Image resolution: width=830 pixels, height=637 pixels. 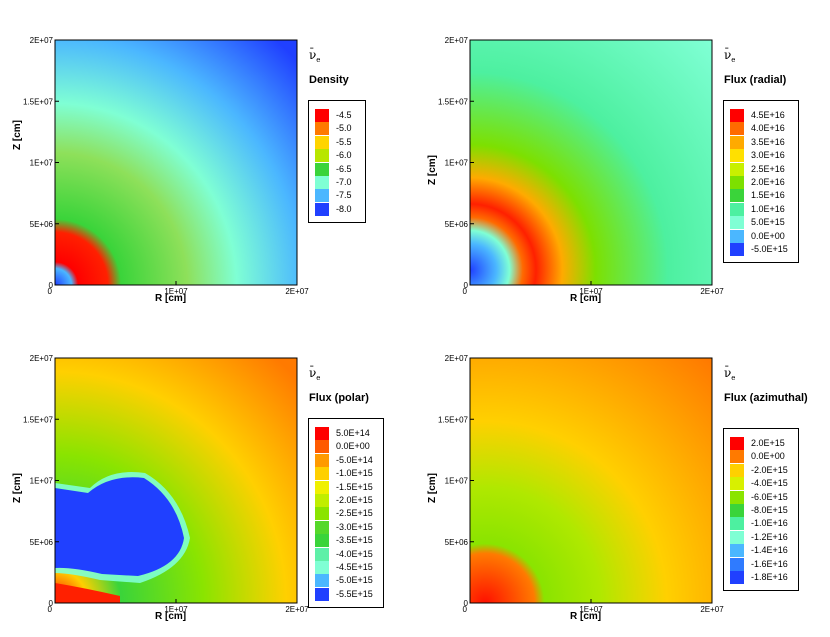 What do you see at coordinates (769, 483) in the screenshot?
I see `legend-label: -4.0E+15` at bounding box center [769, 483].